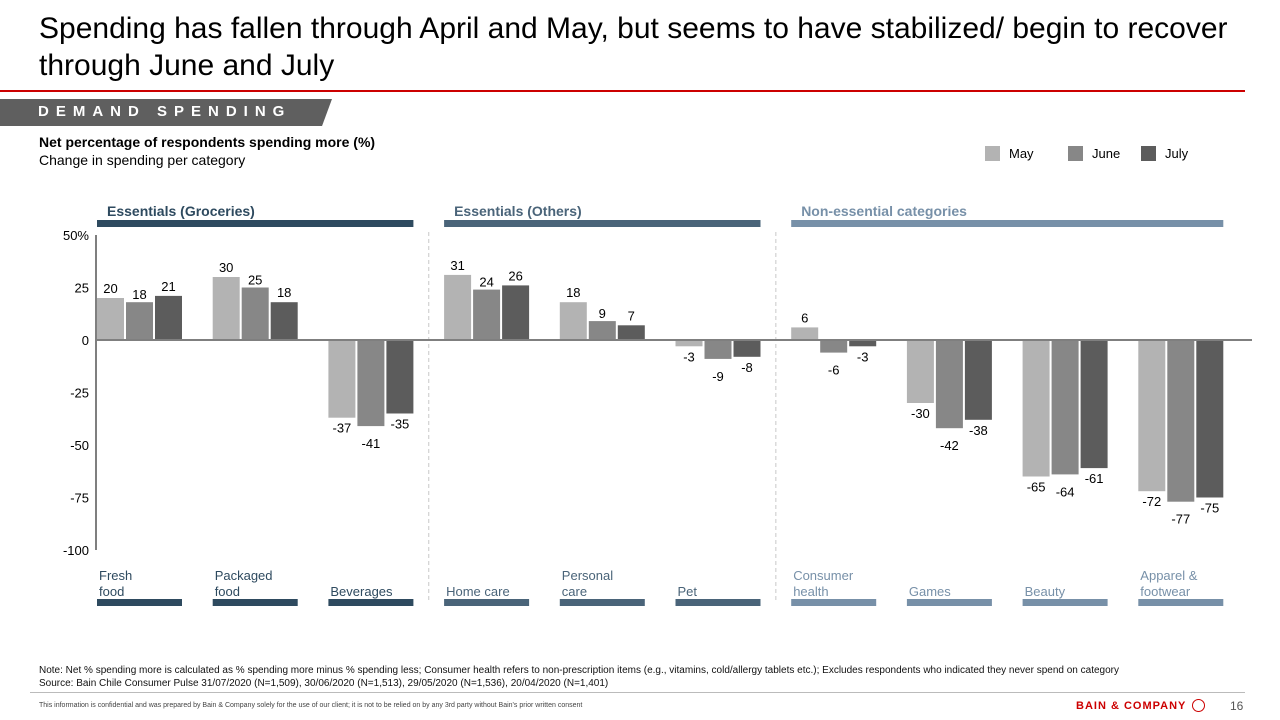 Image resolution: width=1280 pixels, height=720 pixels. What do you see at coordinates (863, 356) in the screenshot?
I see `data-label: -3` at bounding box center [863, 356].